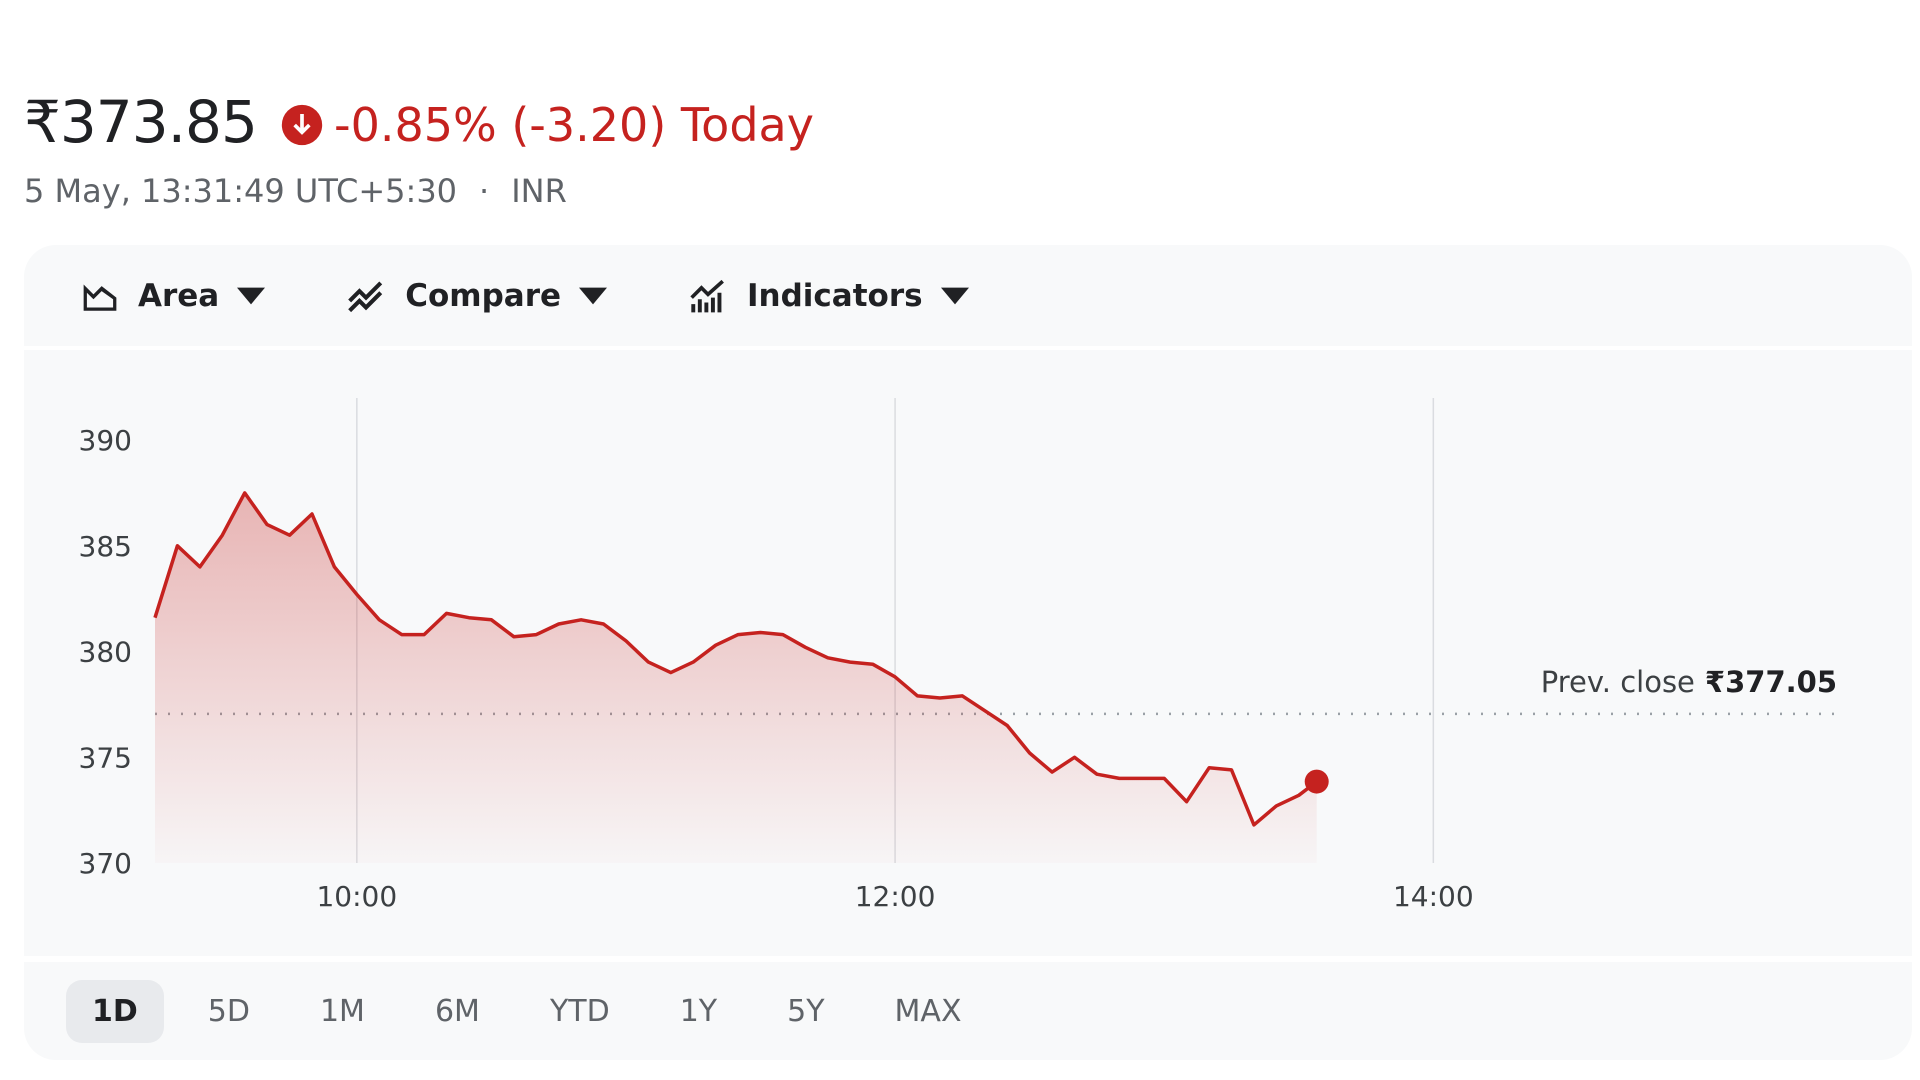 This screenshot has width=1920, height=1080. What do you see at coordinates (928, 1011) in the screenshot?
I see `range-button: MAX` at bounding box center [928, 1011].